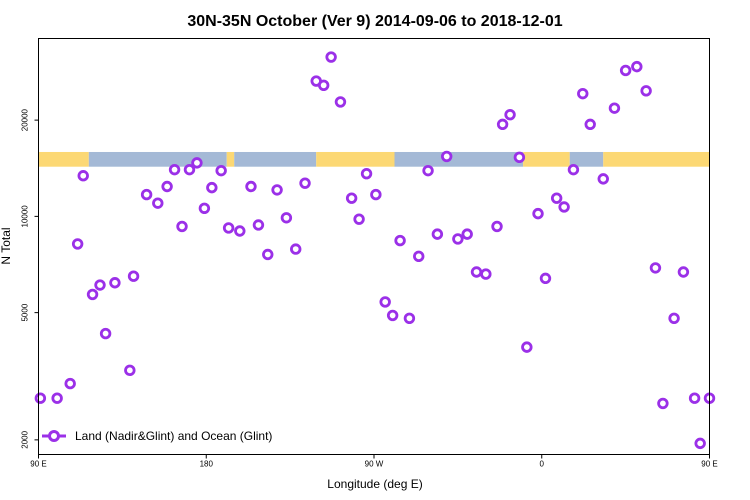  I want to click on legend: Land (Nadir&Glint) and Ocean (Glint), so click(157, 436).